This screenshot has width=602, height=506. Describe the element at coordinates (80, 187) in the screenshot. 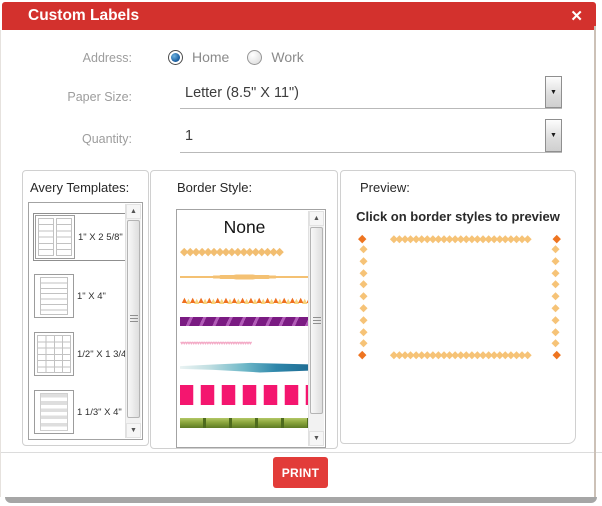

I see `avery-templates-heading: Avery Templates:` at that location.